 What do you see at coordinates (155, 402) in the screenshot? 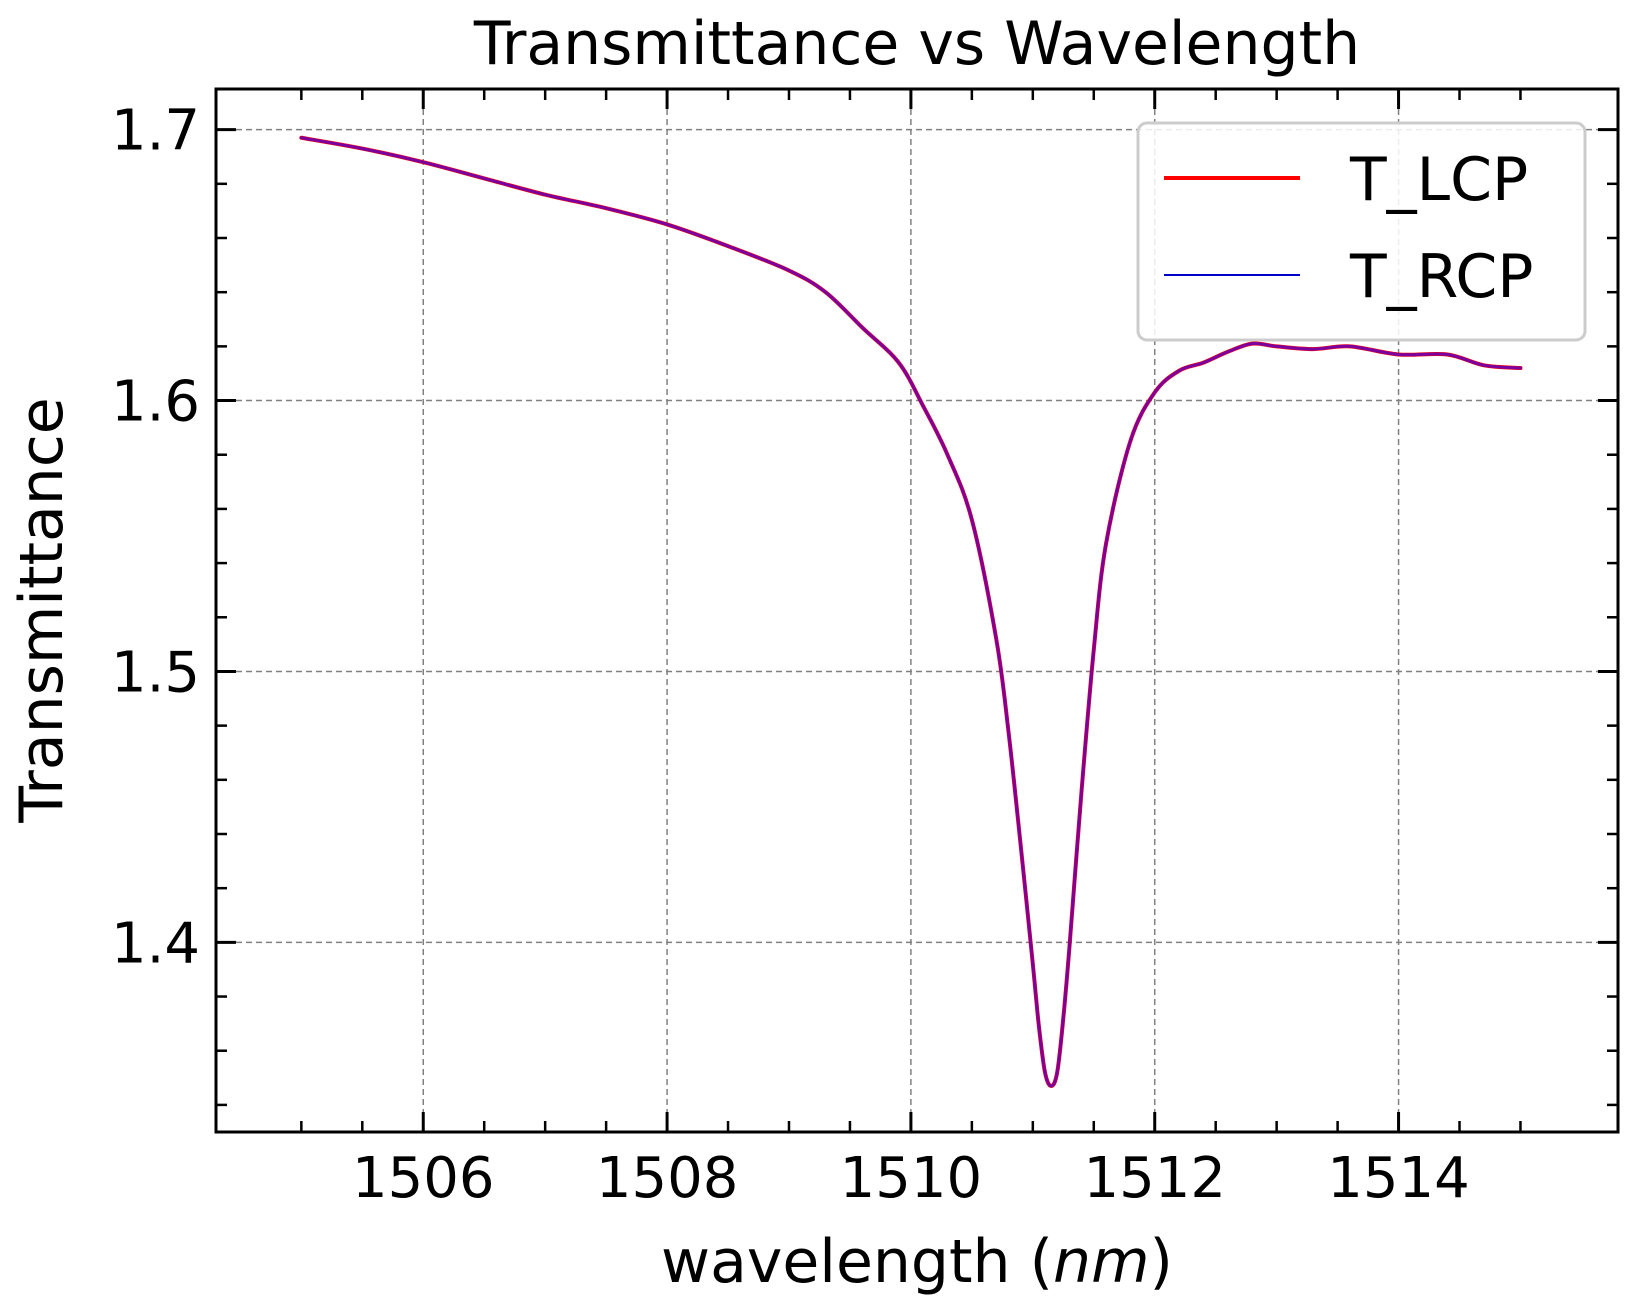
I see `y-tick-label: 1.6` at bounding box center [155, 402].